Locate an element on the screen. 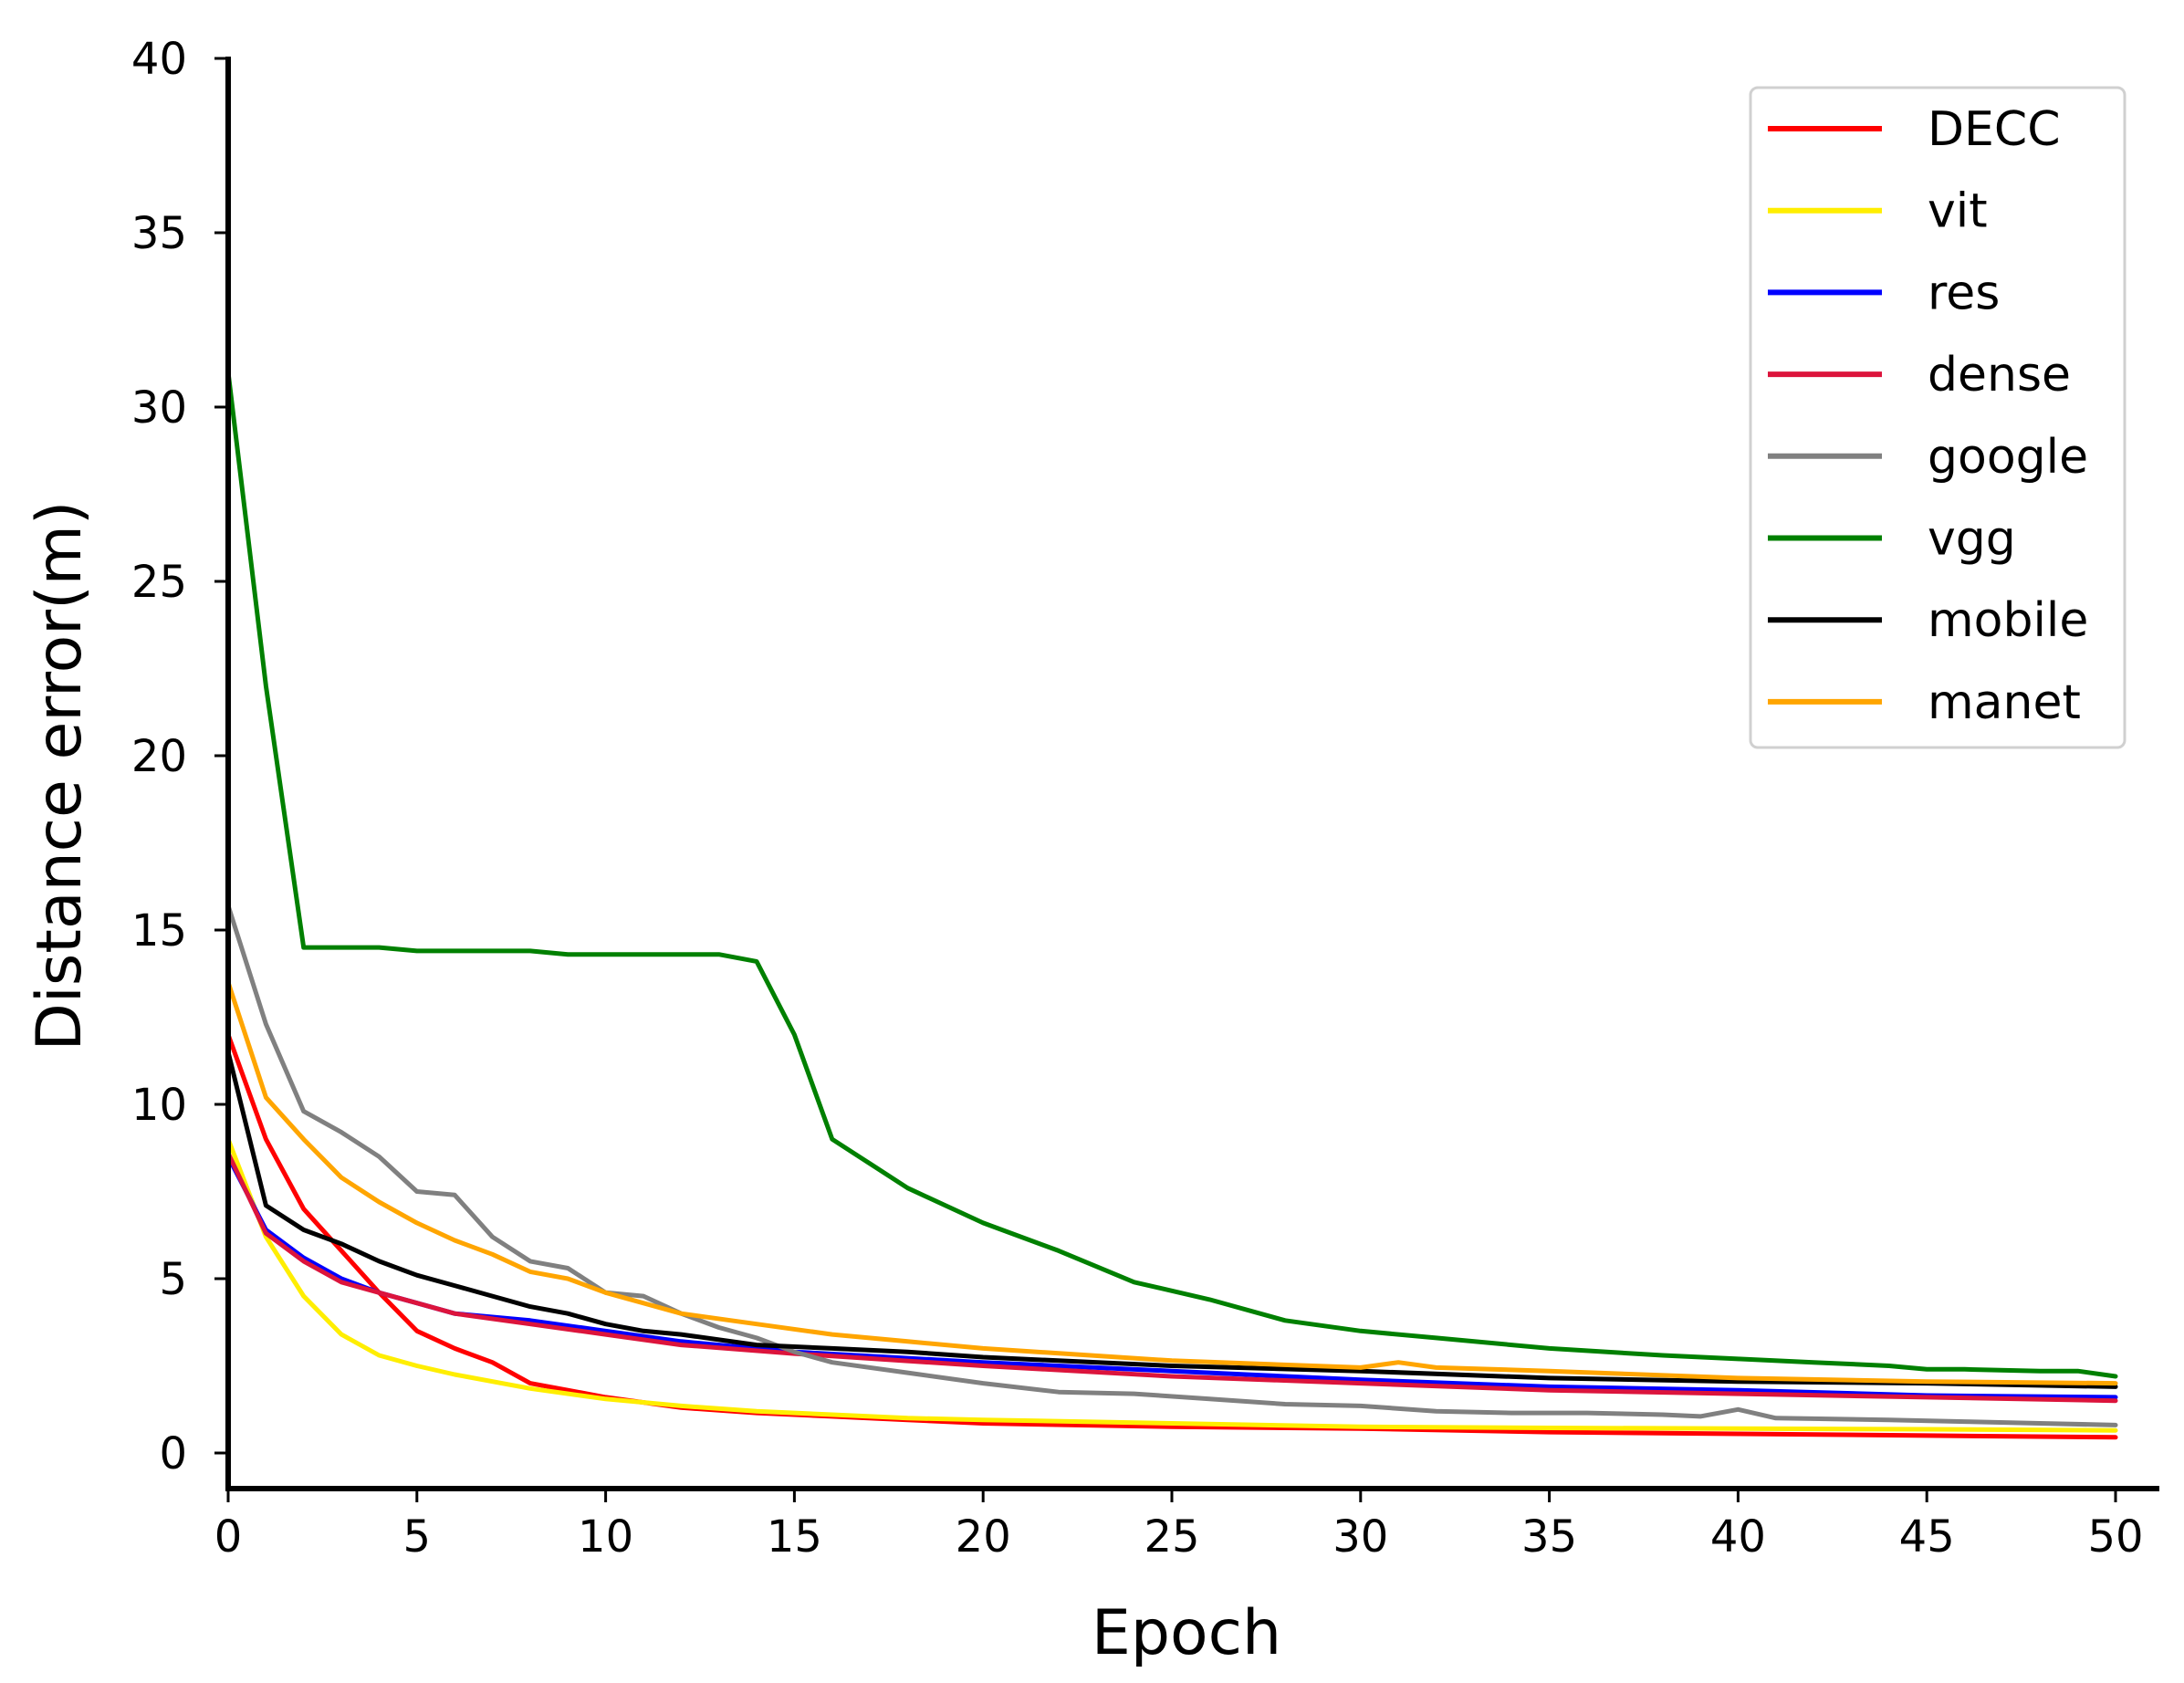  y-tick-label: 15 is located at coordinates (159, 930).